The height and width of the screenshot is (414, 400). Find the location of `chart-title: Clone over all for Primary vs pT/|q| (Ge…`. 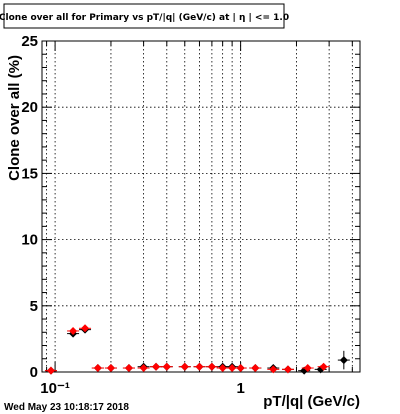

chart-title: Clone over all for Primary vs pT/|q| (Ge… is located at coordinates (144, 18).